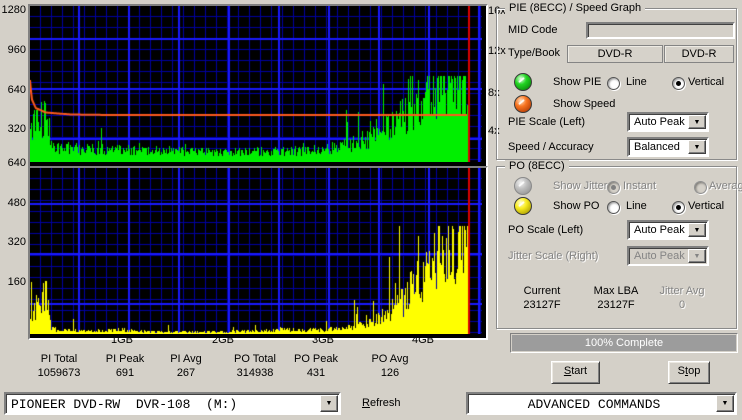 The width and height of the screenshot is (742, 420). What do you see at coordinates (681, 371) in the screenshot?
I see `stop-label: S` at bounding box center [681, 371].